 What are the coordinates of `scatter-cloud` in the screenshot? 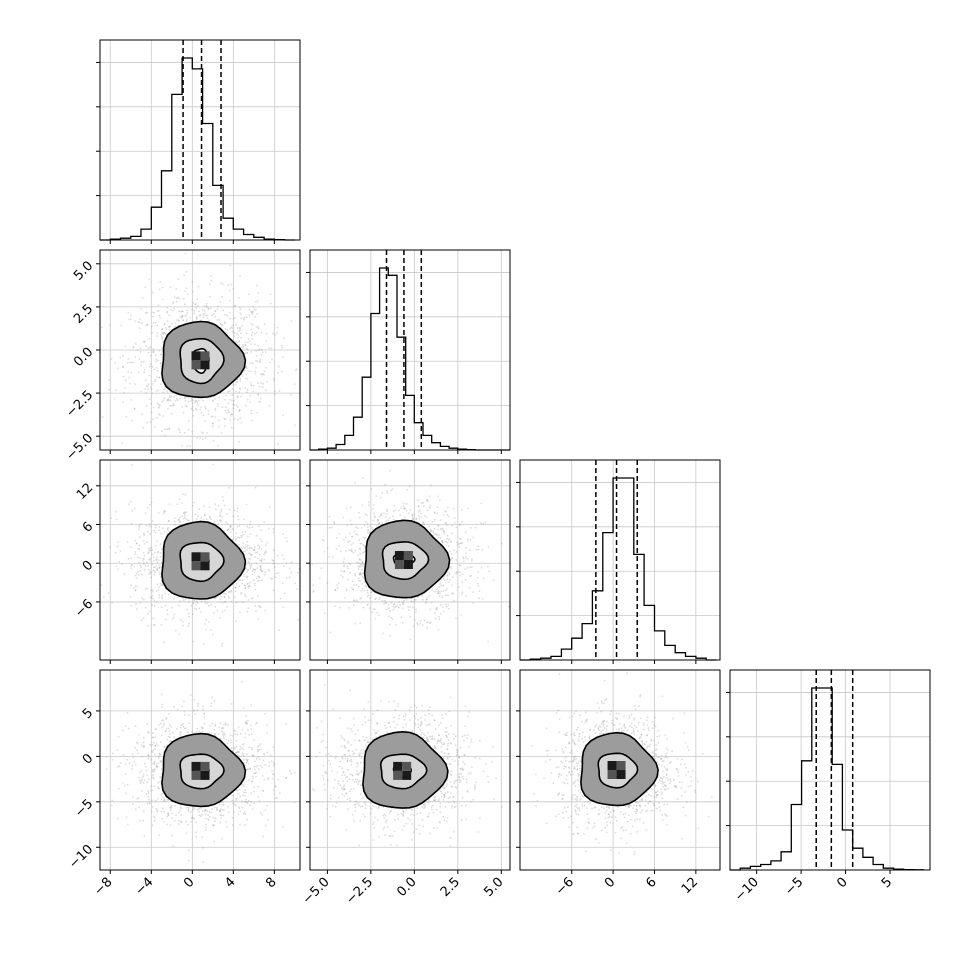 It's located at (428, 556).